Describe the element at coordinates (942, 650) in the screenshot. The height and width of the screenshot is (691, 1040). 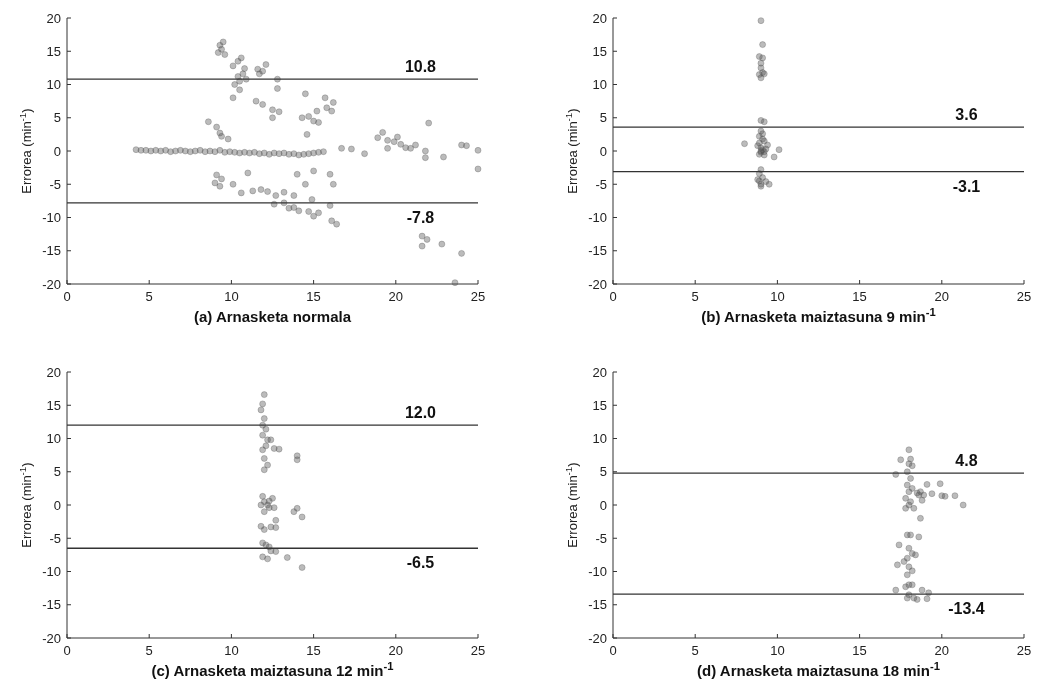
I see `x-tick-label: 20` at that location.